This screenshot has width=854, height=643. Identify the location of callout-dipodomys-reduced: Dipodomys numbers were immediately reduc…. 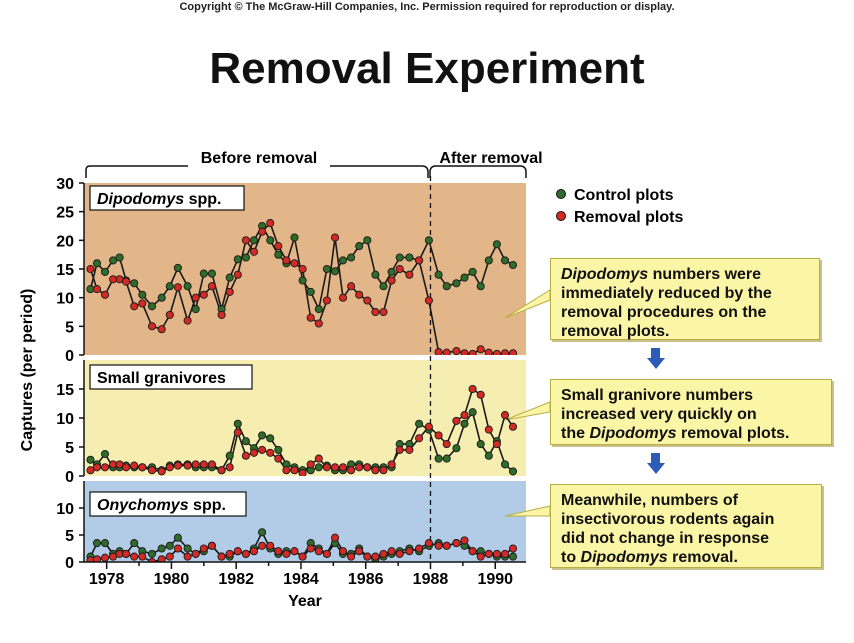
(685, 299).